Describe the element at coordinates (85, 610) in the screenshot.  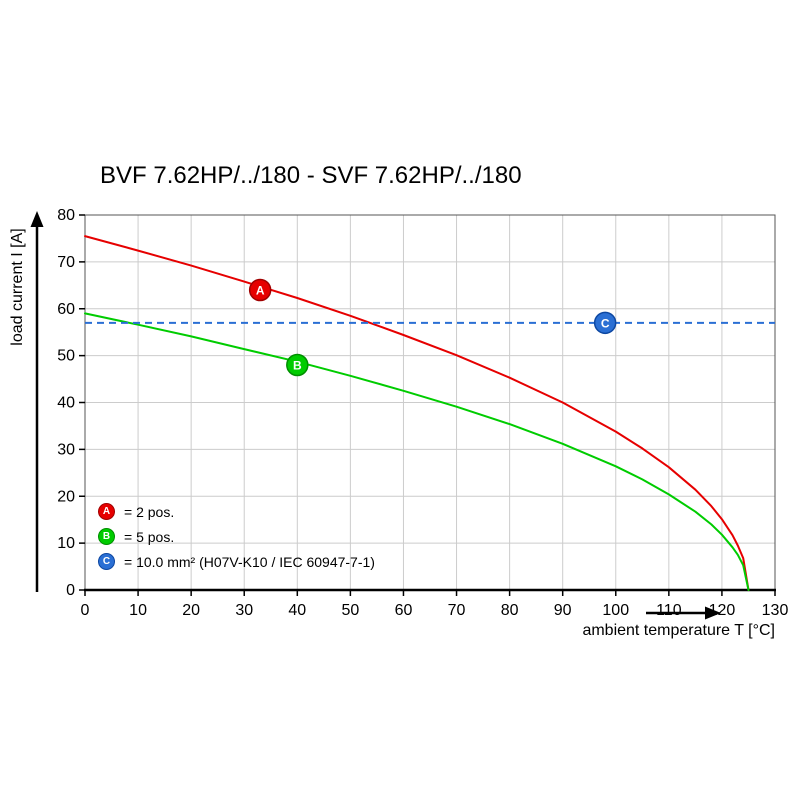
I see `x-tick-label: 0` at that location.